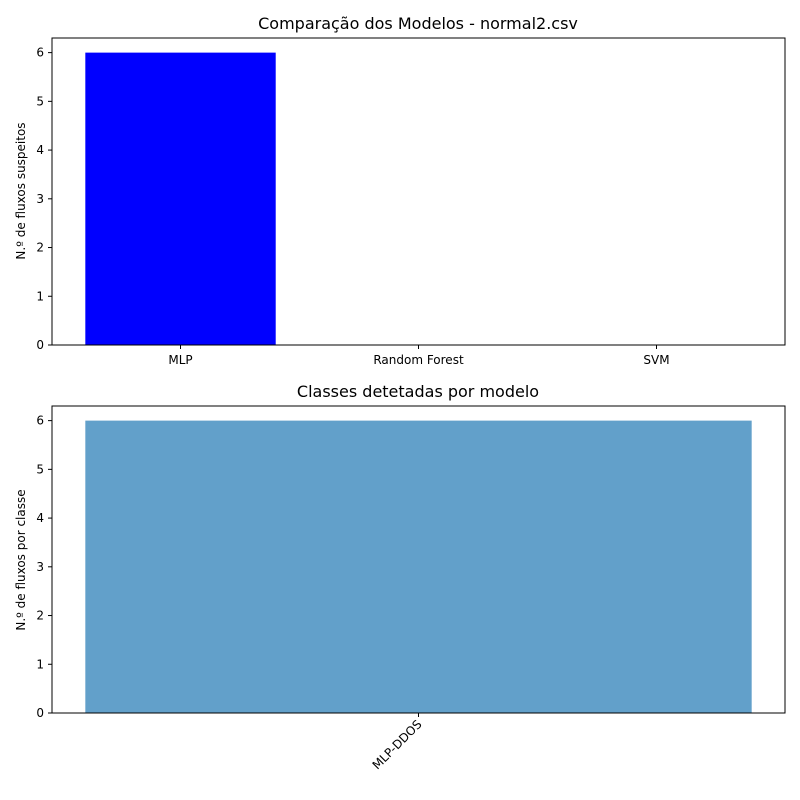 The height and width of the screenshot is (800, 800). Describe the element at coordinates (21, 559) in the screenshot. I see `y-axis-label: N.º de fluxos por classe` at that location.